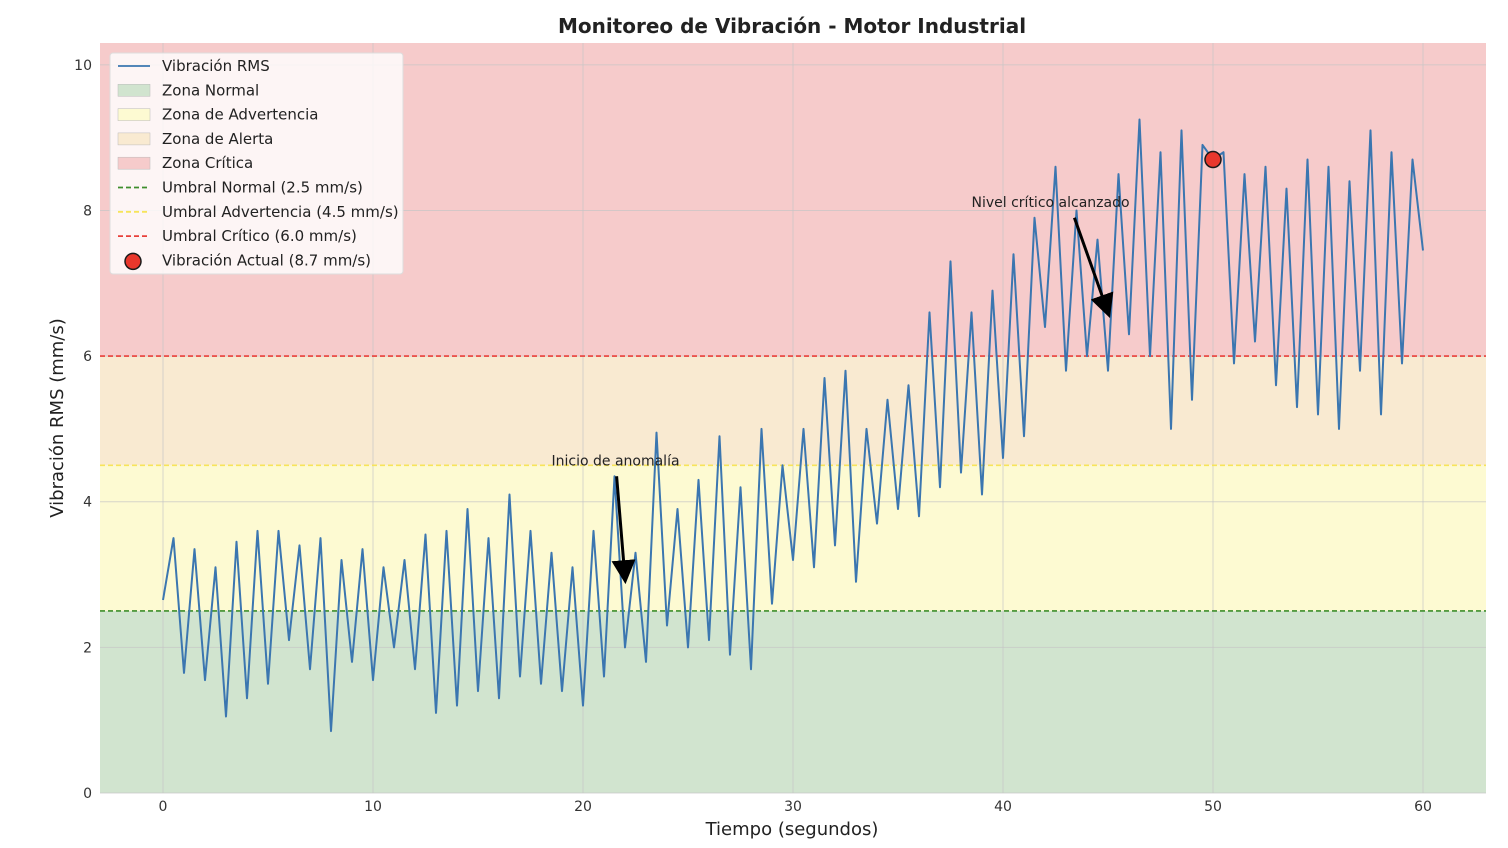 The width and height of the screenshot is (1508, 848). I want to click on legend-series: Vibración RMS, so click(194, 66).